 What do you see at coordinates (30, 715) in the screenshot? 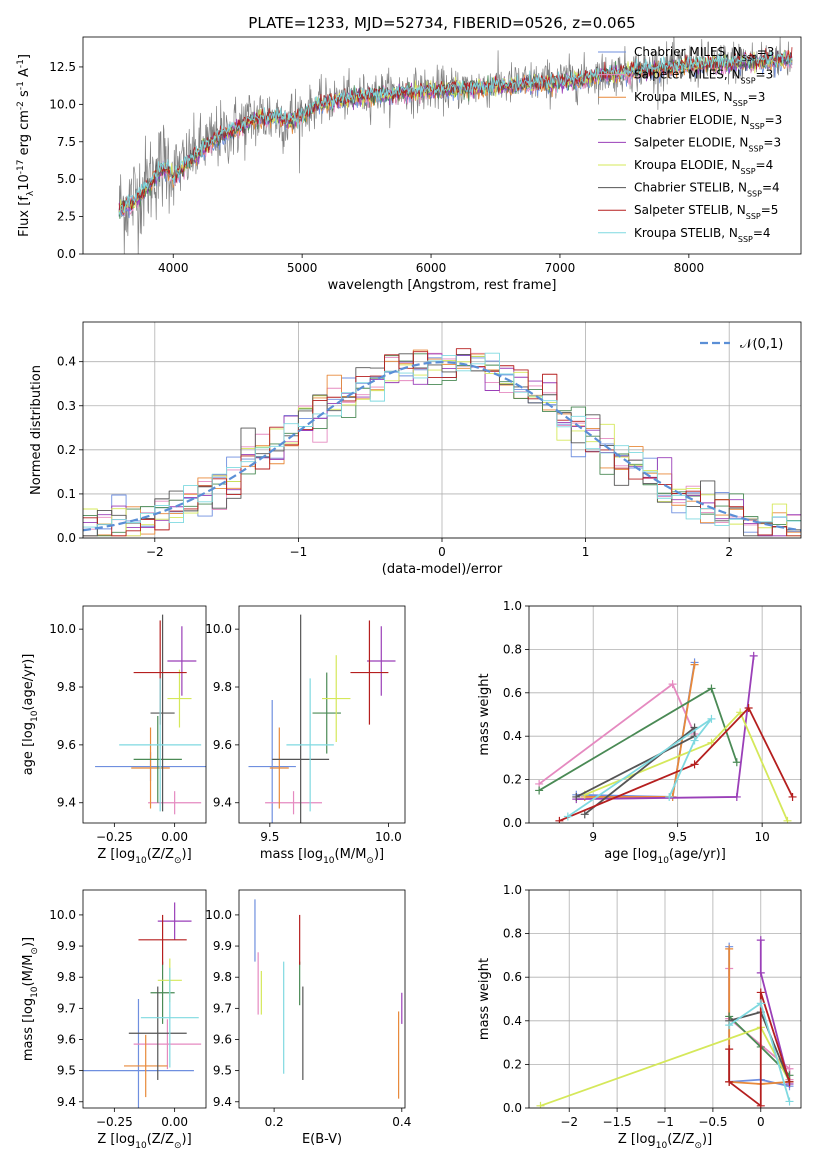
I see `y-axis-label: age [log10(age/yr)]` at bounding box center [30, 715].